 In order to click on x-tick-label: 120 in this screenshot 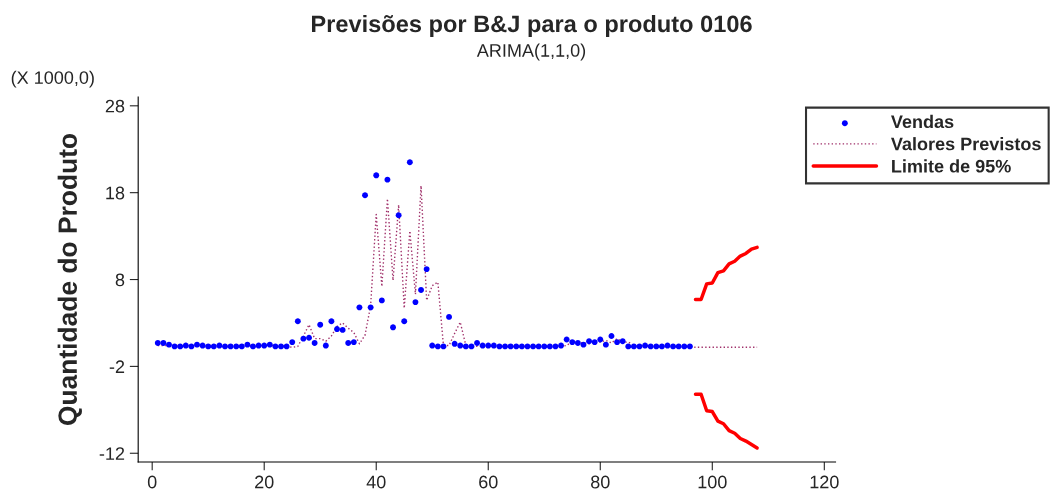, I will do `click(824, 482)`.